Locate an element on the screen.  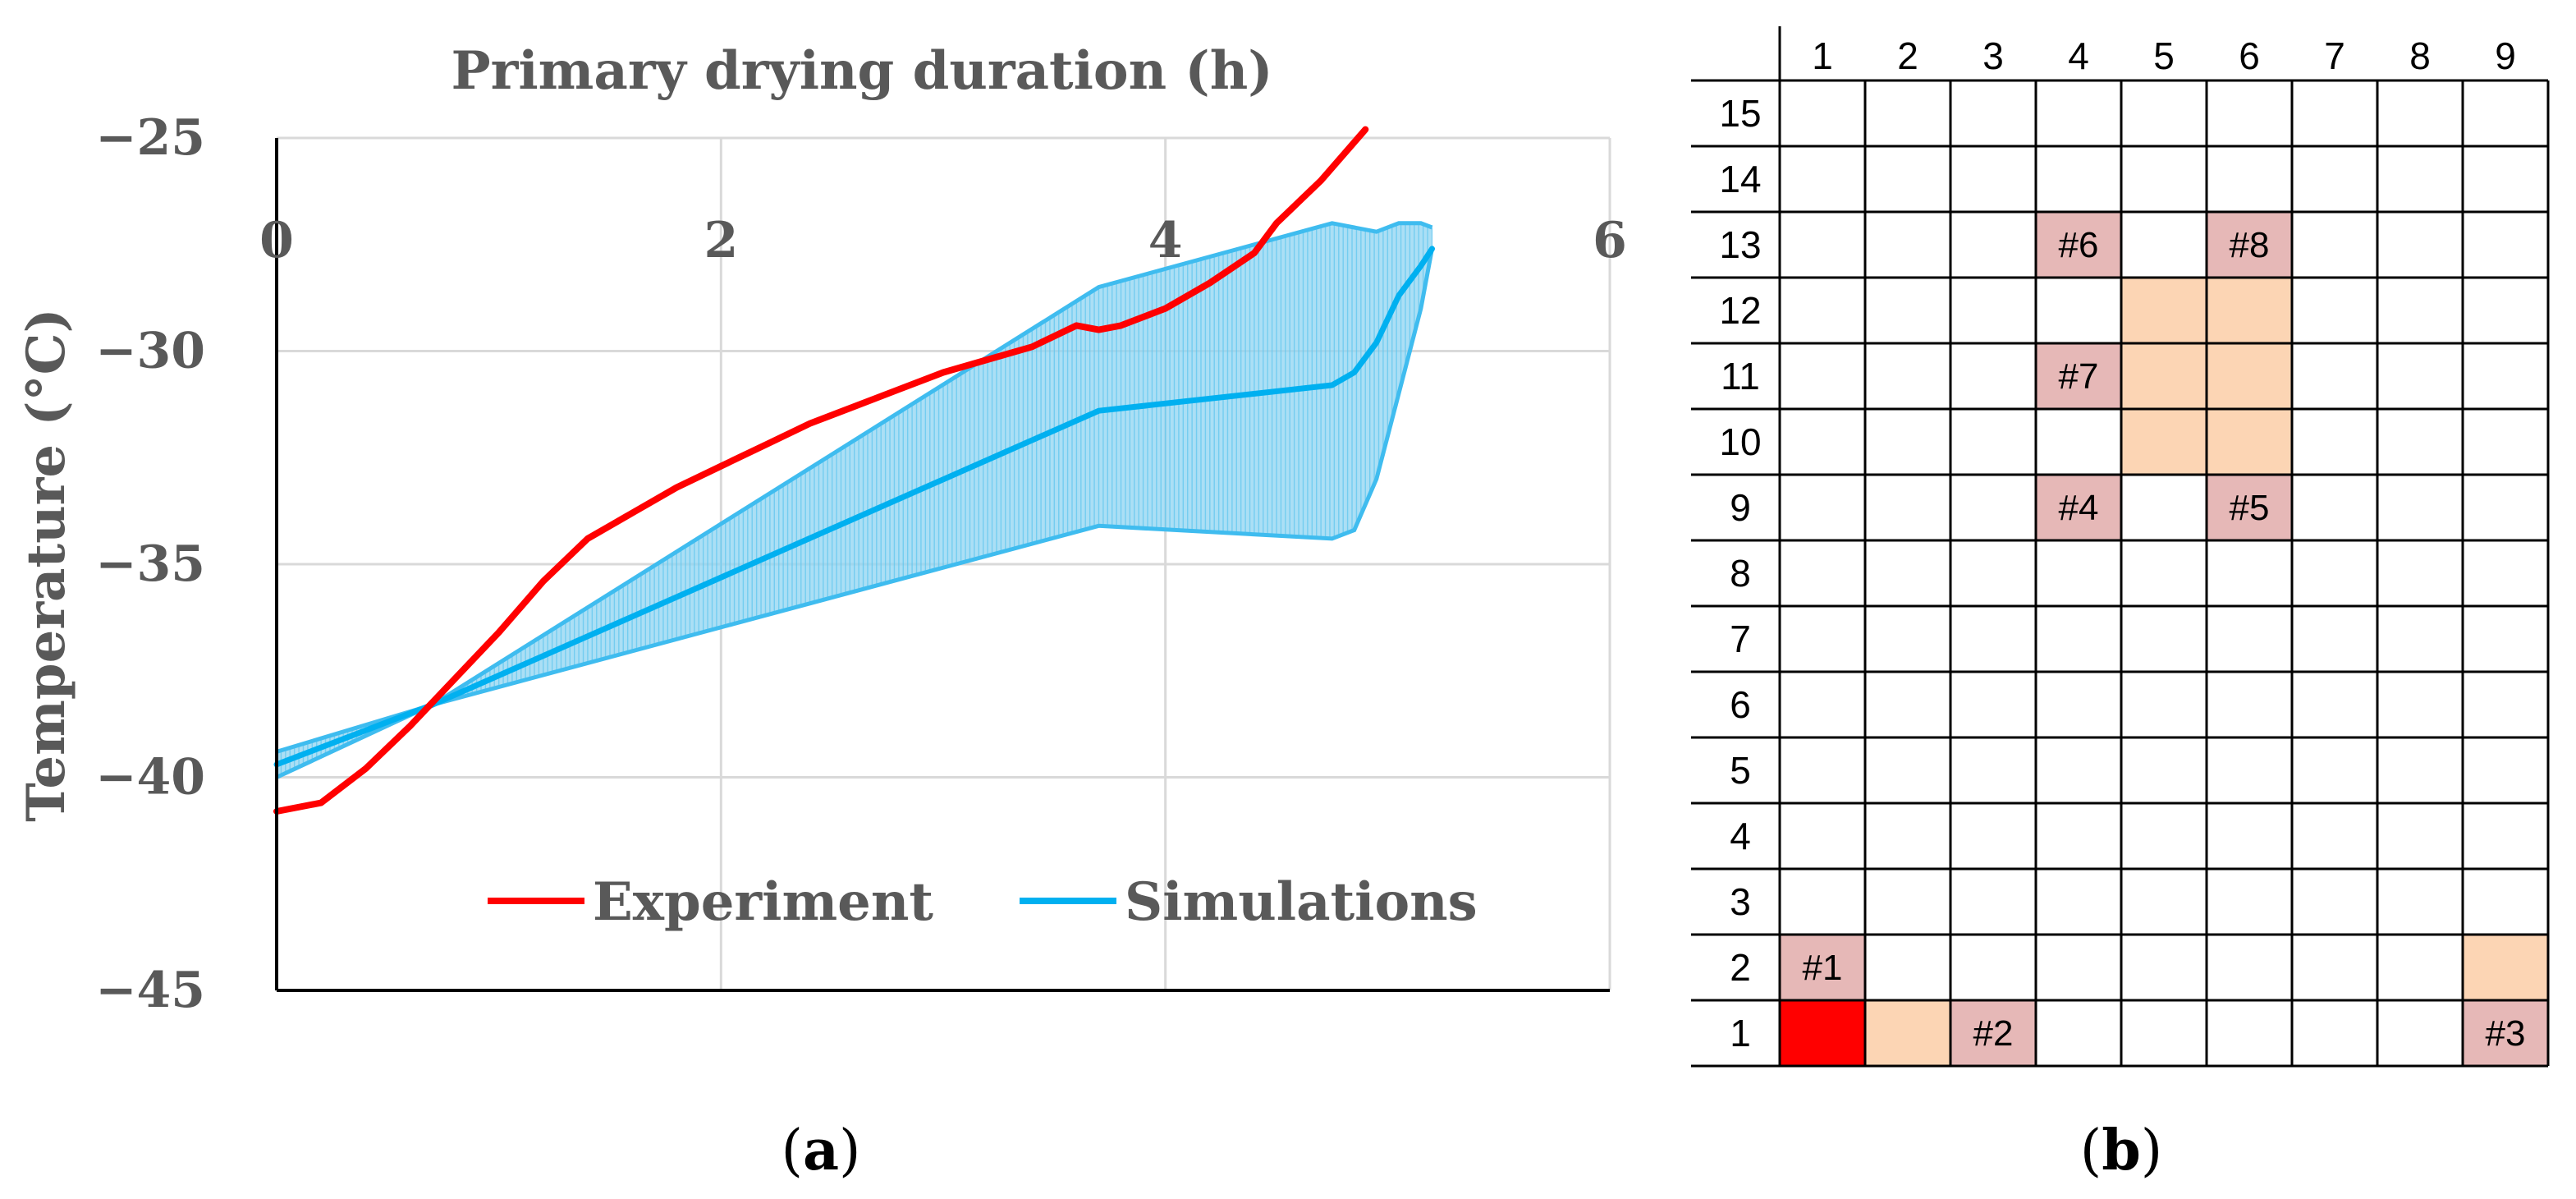
panel-label-b-close: ) is located at coordinates (2152, 1151).